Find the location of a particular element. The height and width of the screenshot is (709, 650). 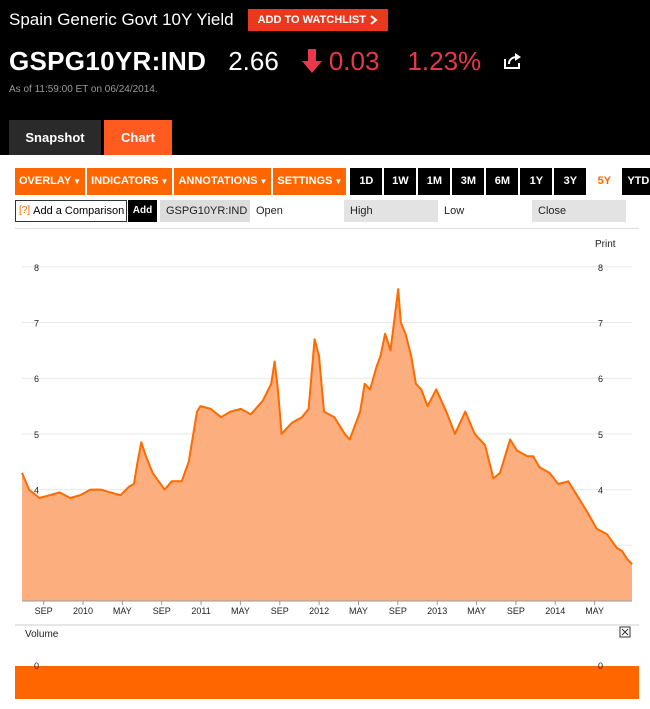

price-change: 0.03 is located at coordinates (354, 60).